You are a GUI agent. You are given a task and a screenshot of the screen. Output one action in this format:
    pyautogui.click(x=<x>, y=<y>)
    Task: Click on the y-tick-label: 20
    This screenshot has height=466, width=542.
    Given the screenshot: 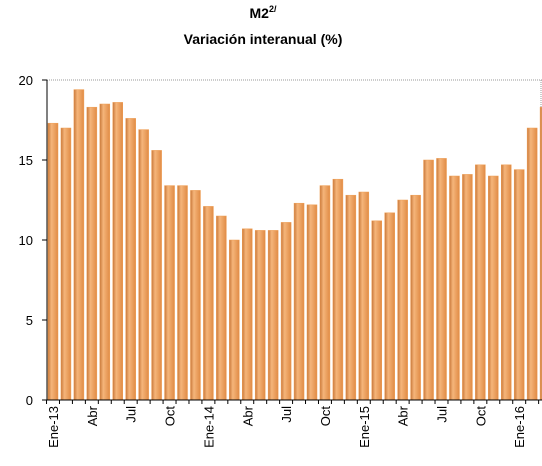 What is the action you would take?
    pyautogui.click(x=26, y=80)
    